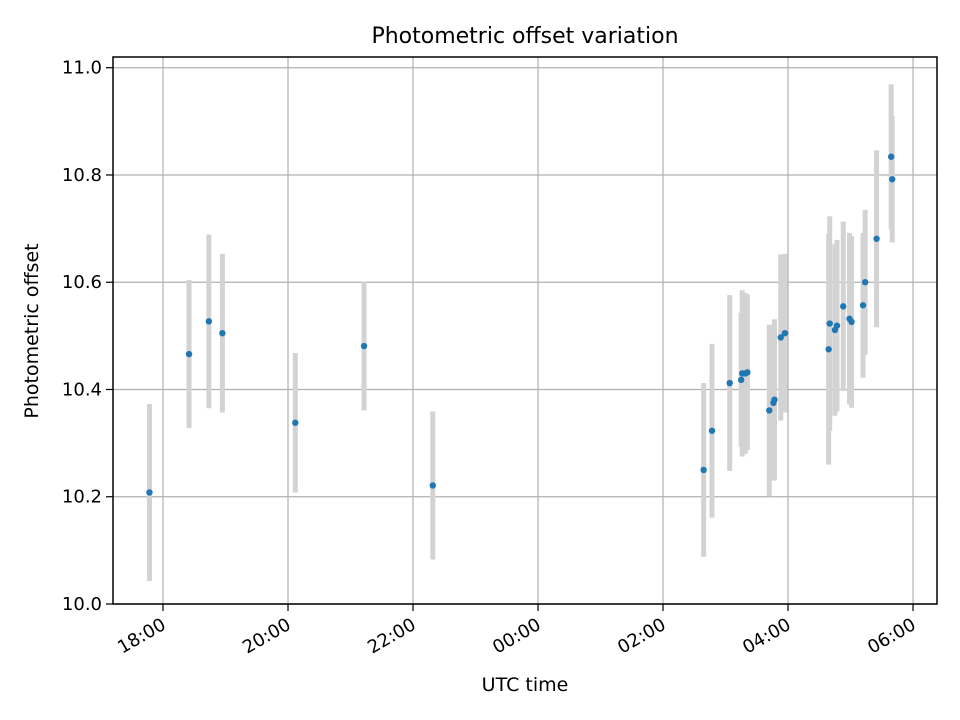  Describe the element at coordinates (82, 497) in the screenshot. I see `y-tick-label: 10.2` at that location.